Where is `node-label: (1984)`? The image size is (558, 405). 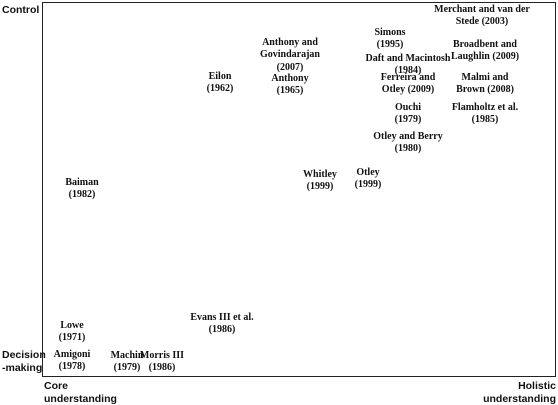 node-label: (1984) is located at coordinates (408, 71).